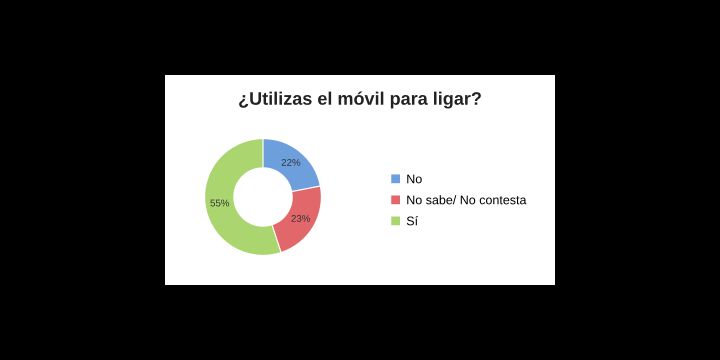  Describe the element at coordinates (300, 218) in the screenshot. I see `data-label: 23%` at that location.